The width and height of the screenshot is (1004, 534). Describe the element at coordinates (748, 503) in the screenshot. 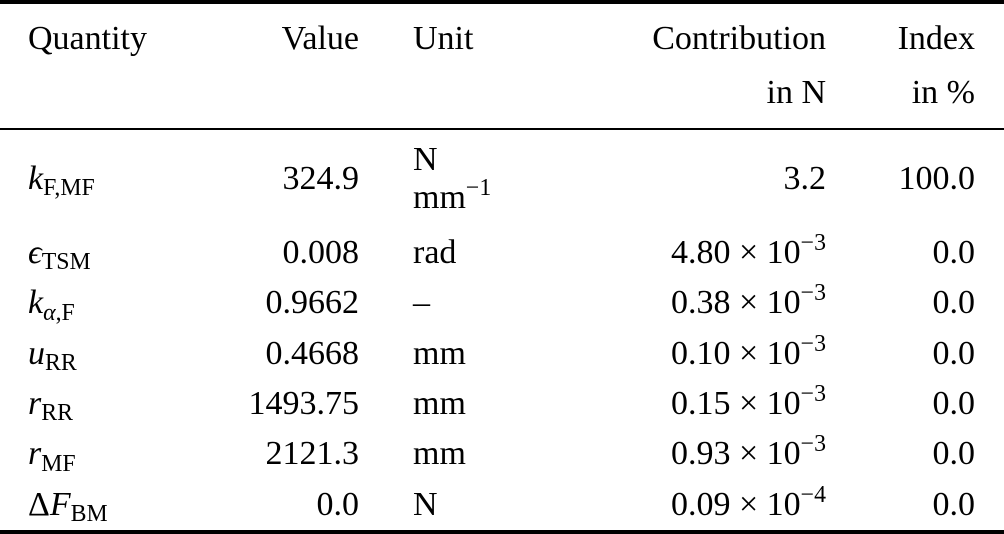

I see `contribution-cell: 0.09 × 10⁻⁴` at that location.